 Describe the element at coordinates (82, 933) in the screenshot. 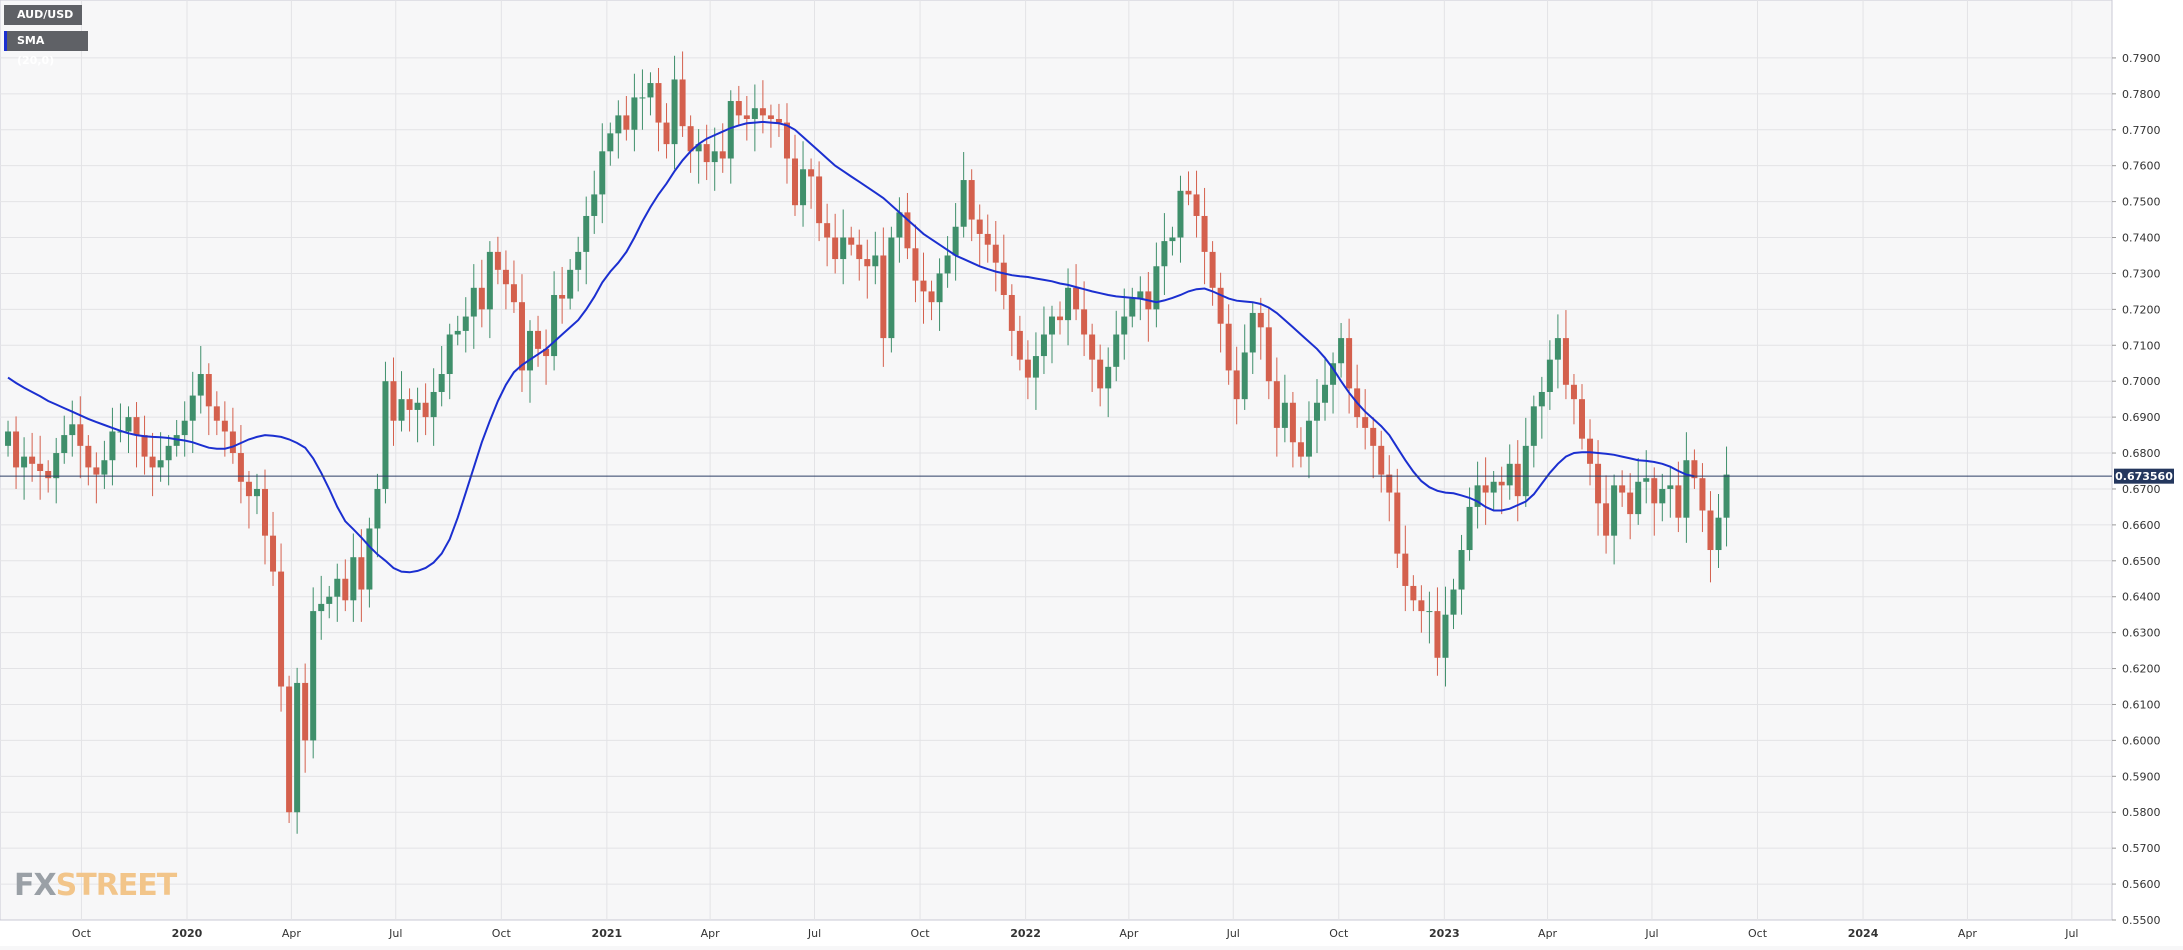

I see `x-tick-label: Oct` at that location.